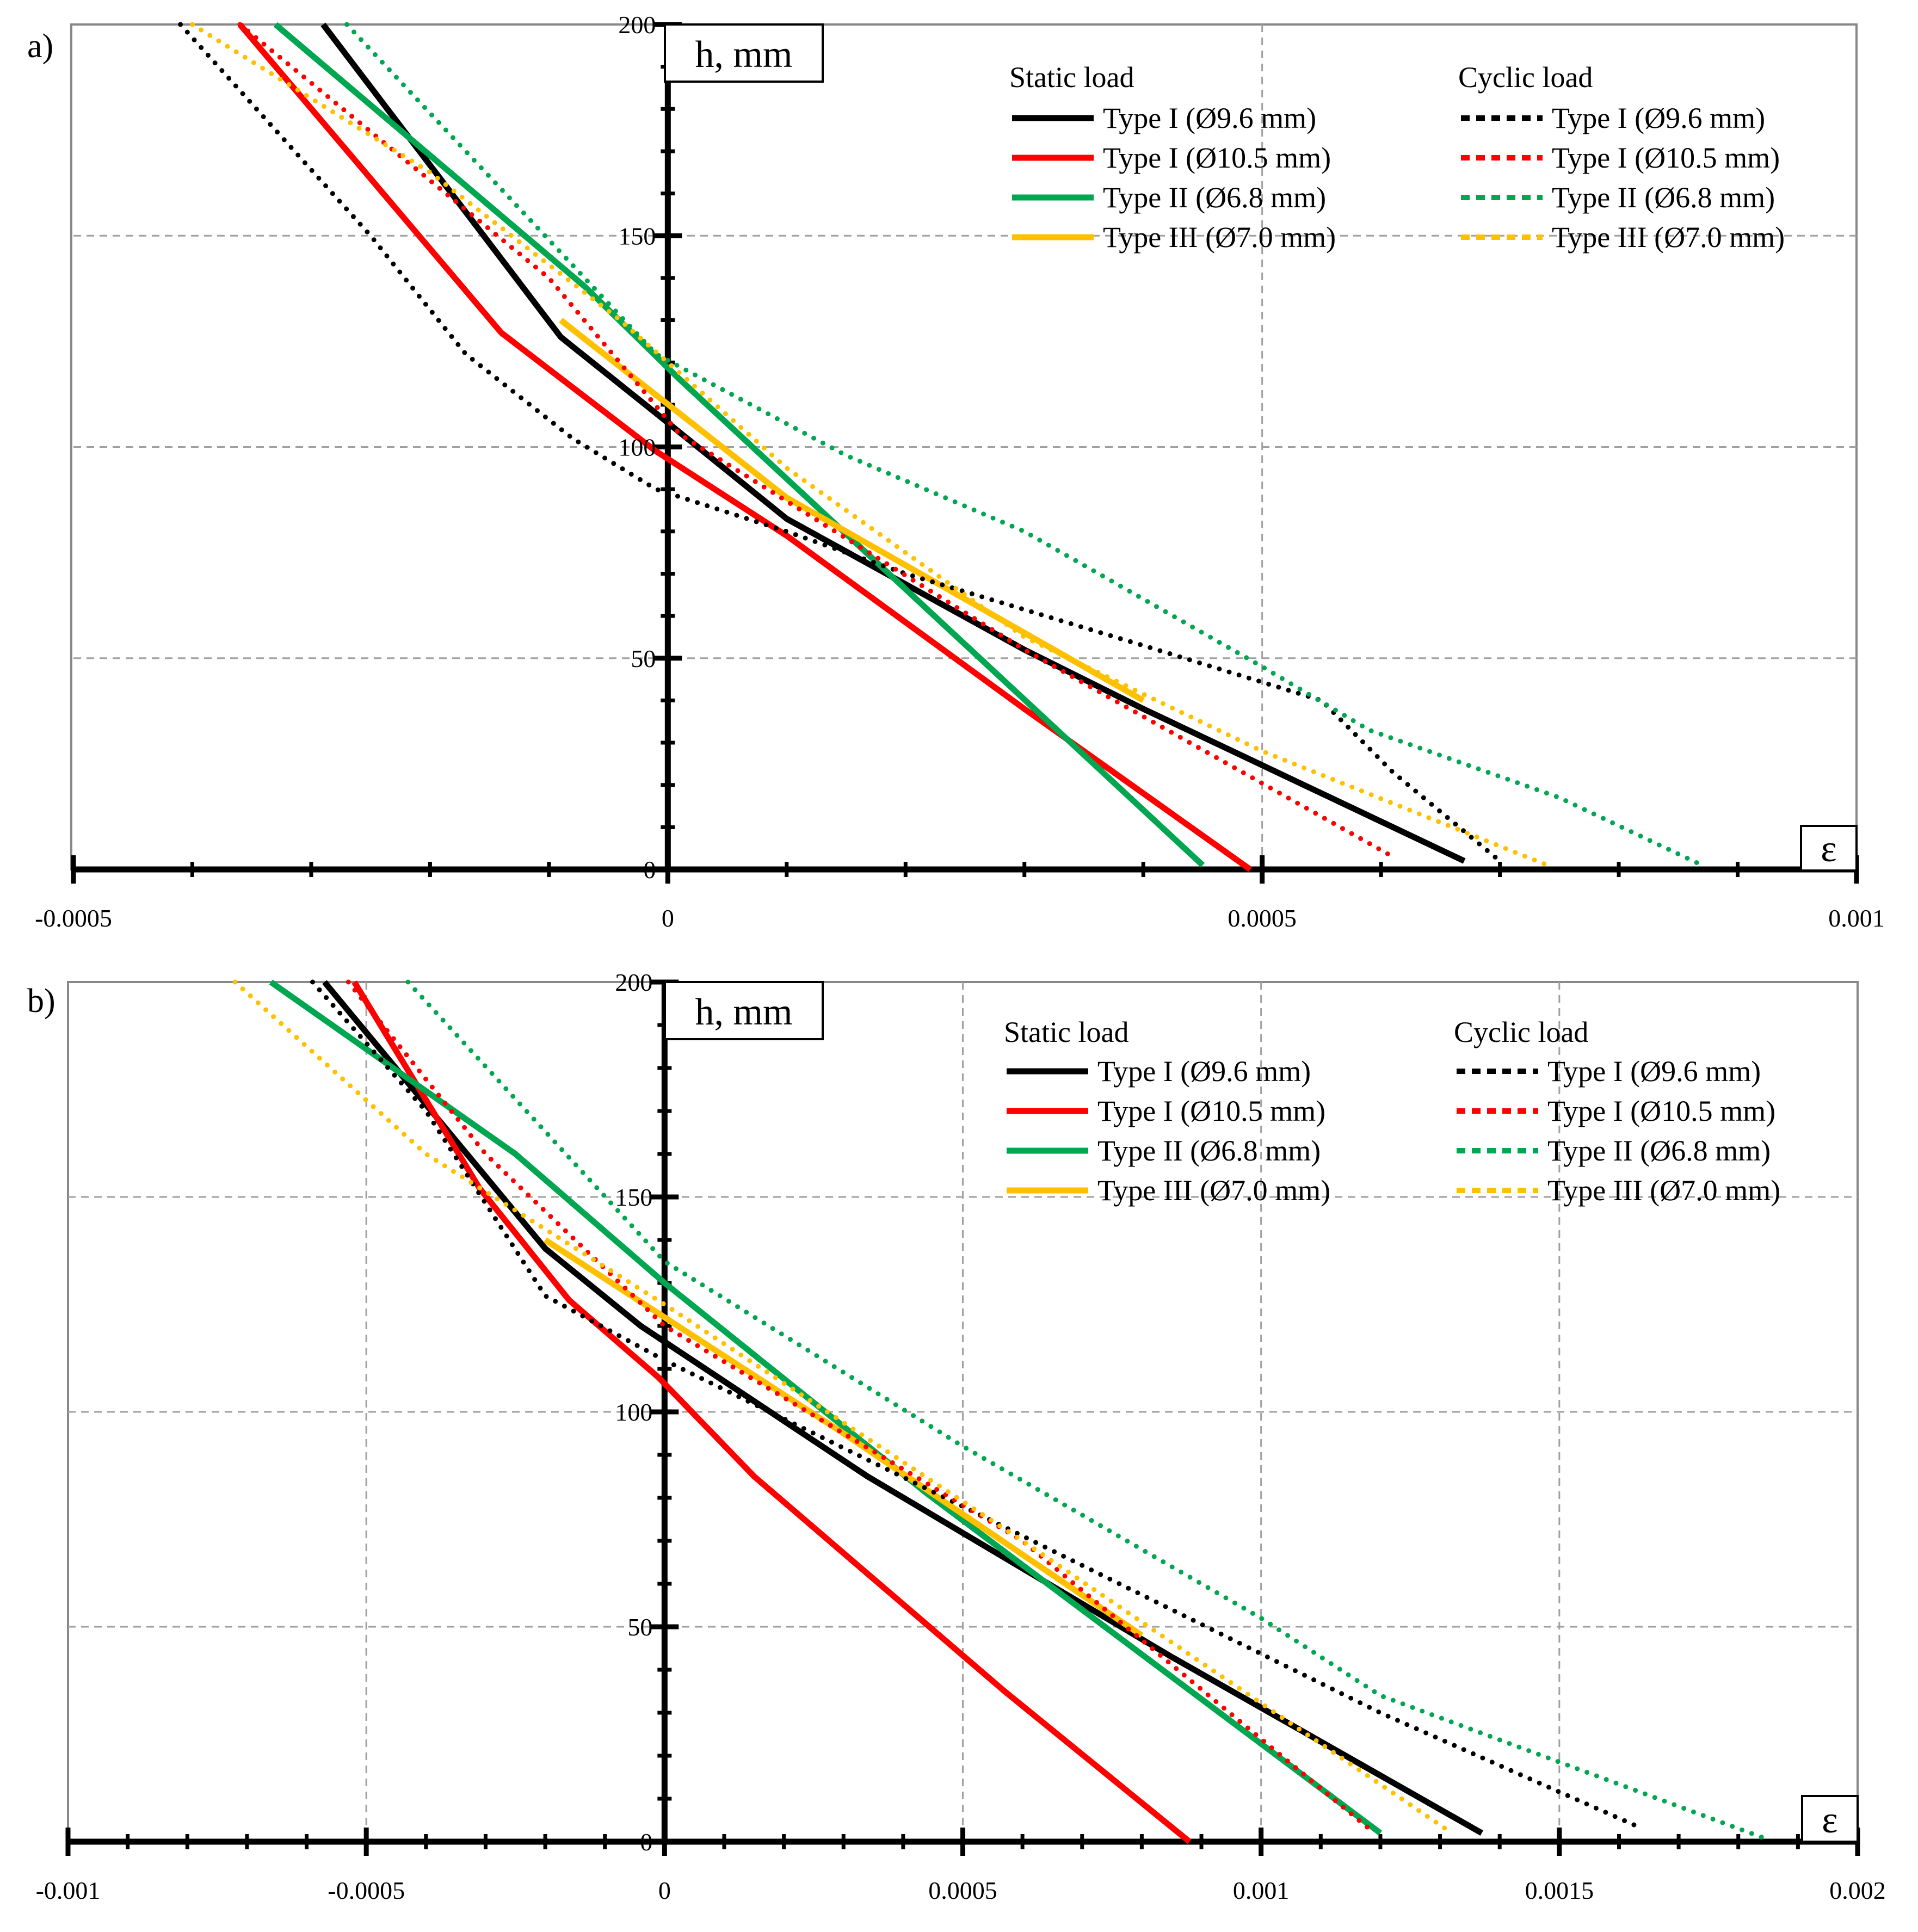 Image resolution: width=1918 pixels, height=1932 pixels. I want to click on panel-b-xlabel: ε, so click(1830, 1820).